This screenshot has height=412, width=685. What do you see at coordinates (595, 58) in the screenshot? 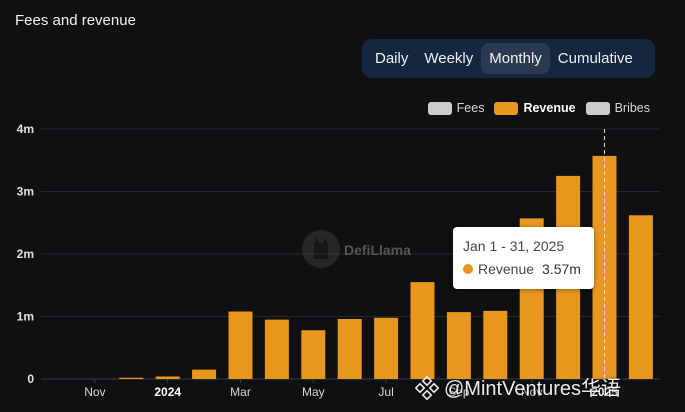
I see `tab-cumulative: Cumulative` at bounding box center [595, 58].